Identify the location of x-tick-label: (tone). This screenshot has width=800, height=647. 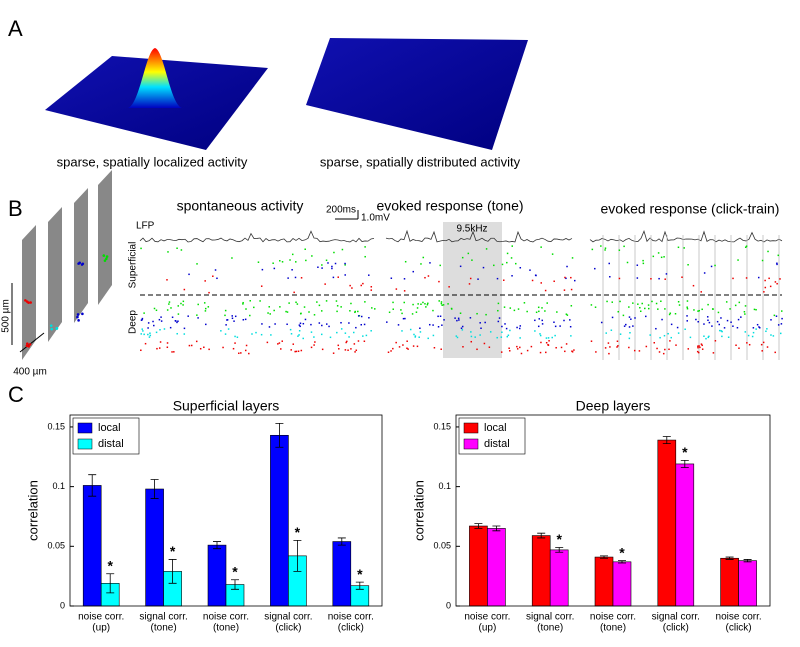
(226, 628).